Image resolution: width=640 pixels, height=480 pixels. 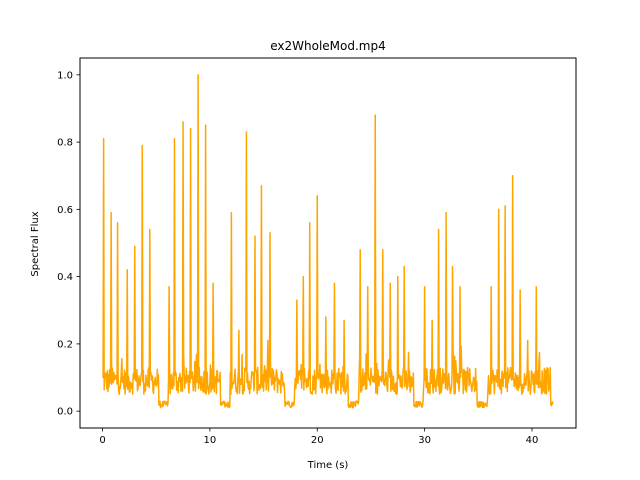 I want to click on y-tick-label: 1.0, so click(x=65, y=75).